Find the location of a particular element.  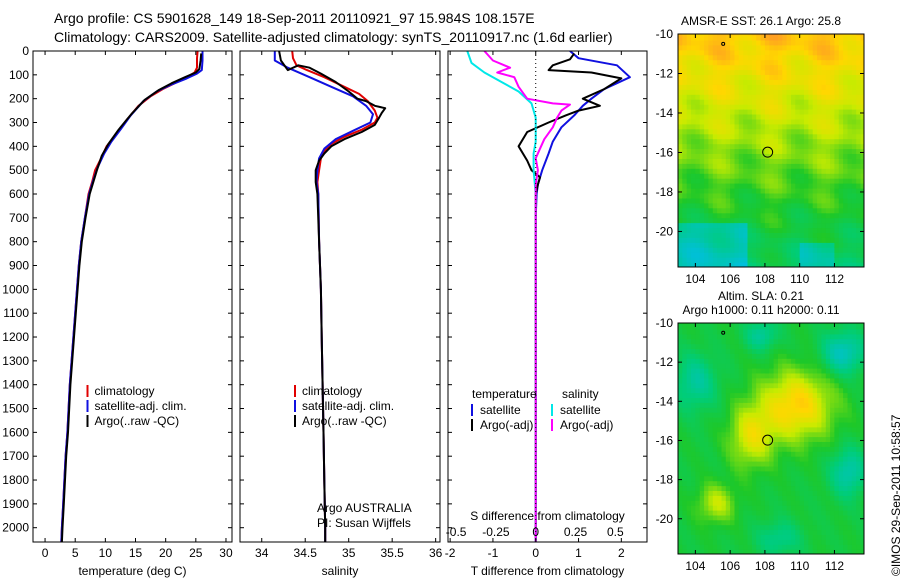

panel-annotation: Argo AUSTRALIA is located at coordinates (364, 508).